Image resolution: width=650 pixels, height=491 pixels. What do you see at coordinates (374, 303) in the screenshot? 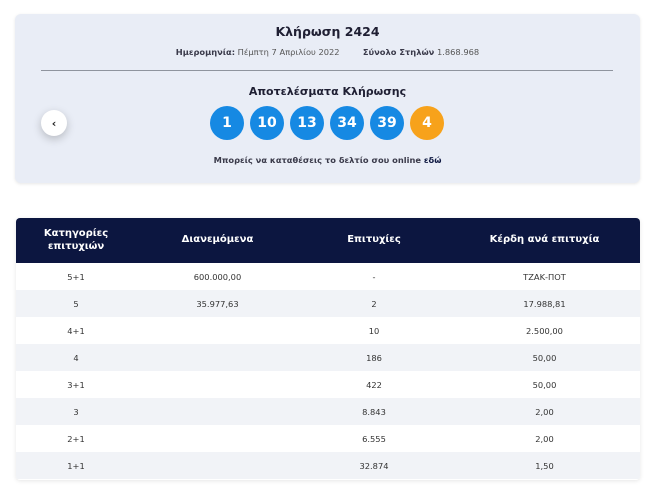
I see `winners-cell: 2` at bounding box center [374, 303].